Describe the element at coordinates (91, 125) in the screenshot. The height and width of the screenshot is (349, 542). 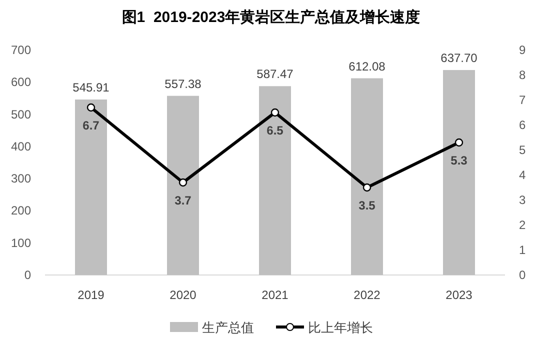
I see `data-label: 6.7` at that location.